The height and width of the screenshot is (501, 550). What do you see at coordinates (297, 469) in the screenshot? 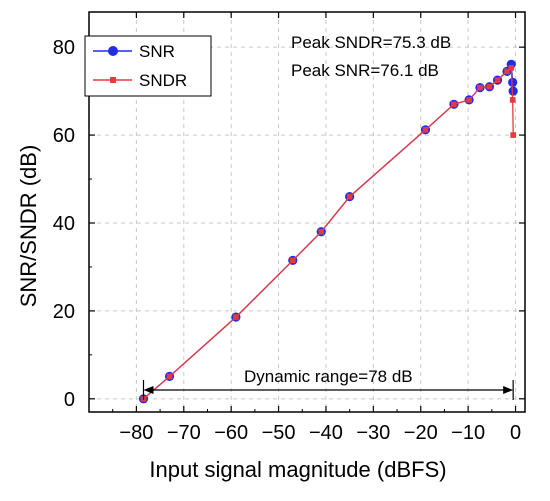
I see `x-axis-title: Input signal magnitude (dBFS)` at bounding box center [297, 469].